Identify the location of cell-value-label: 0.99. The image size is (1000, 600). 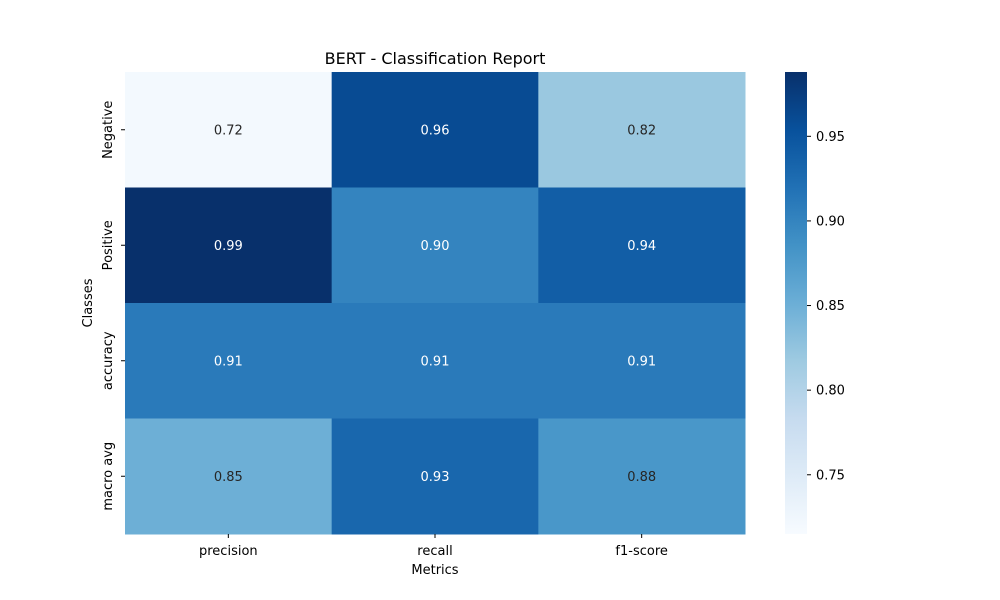
(228, 246).